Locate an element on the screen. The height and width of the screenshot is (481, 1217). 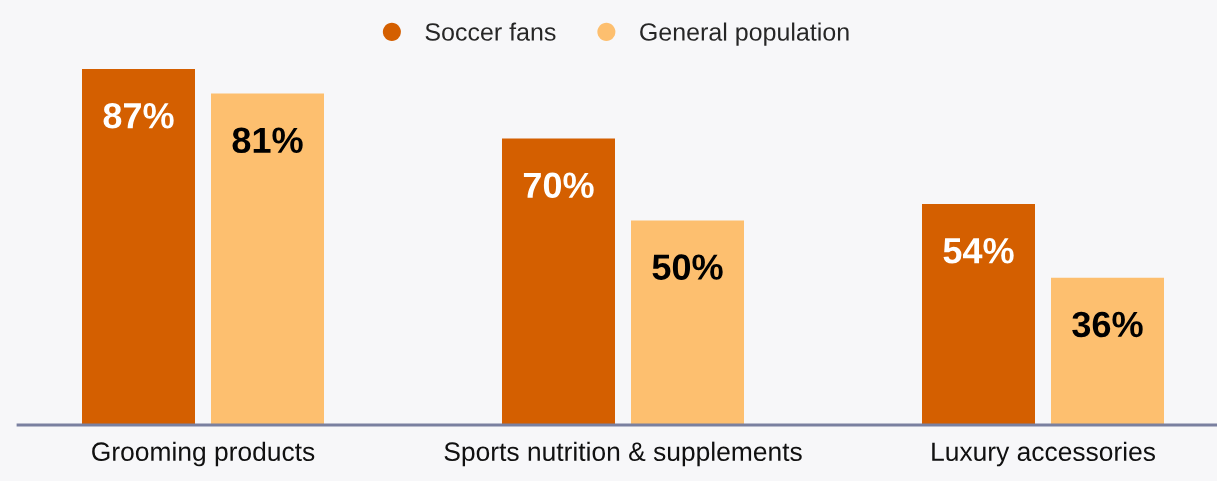
data-label: 50% is located at coordinates (687, 267).